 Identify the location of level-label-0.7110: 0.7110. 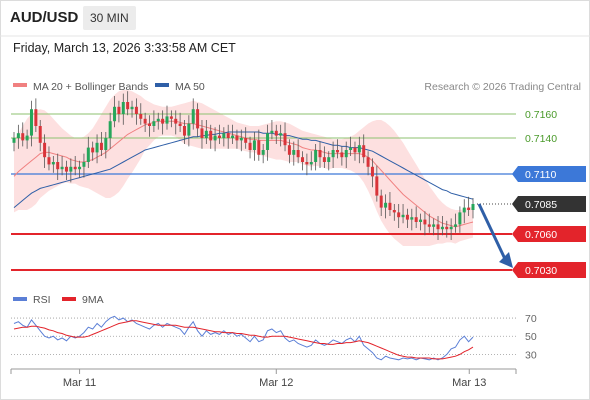
(540, 175).